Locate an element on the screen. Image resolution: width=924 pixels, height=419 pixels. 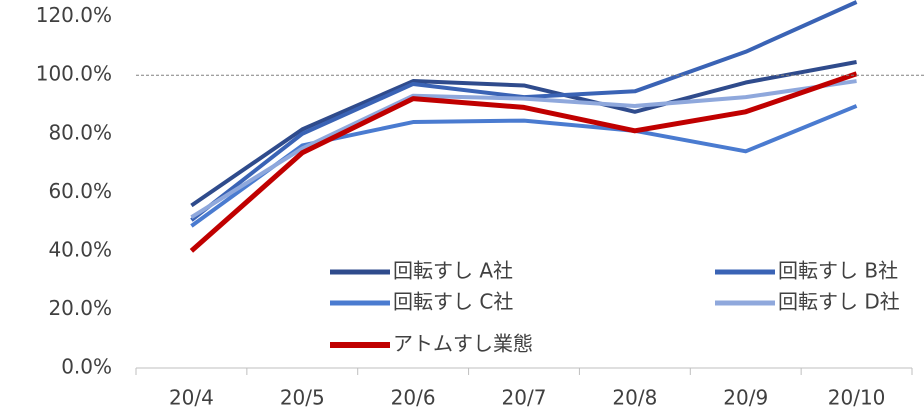
legend-label: アトムすし業態 is located at coordinates (463, 344).